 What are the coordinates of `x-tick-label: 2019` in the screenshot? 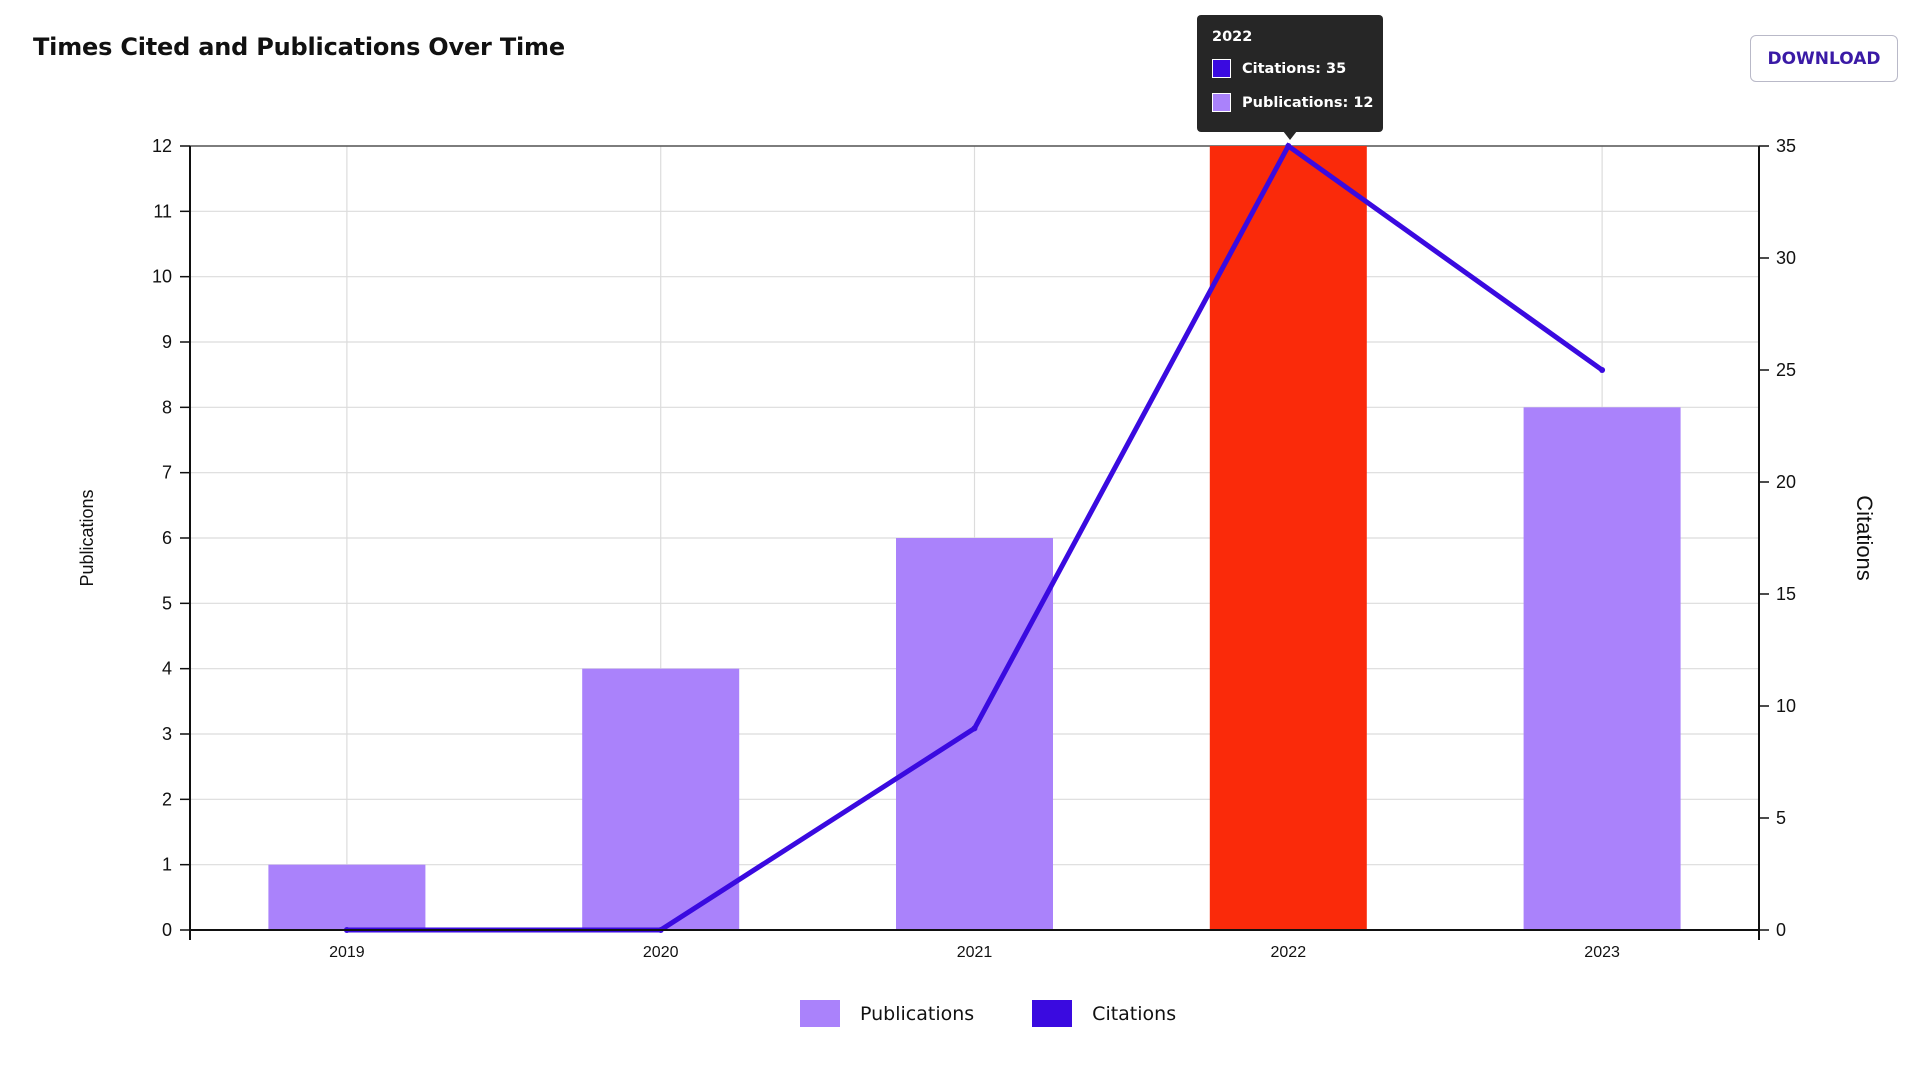 It's located at (347, 952).